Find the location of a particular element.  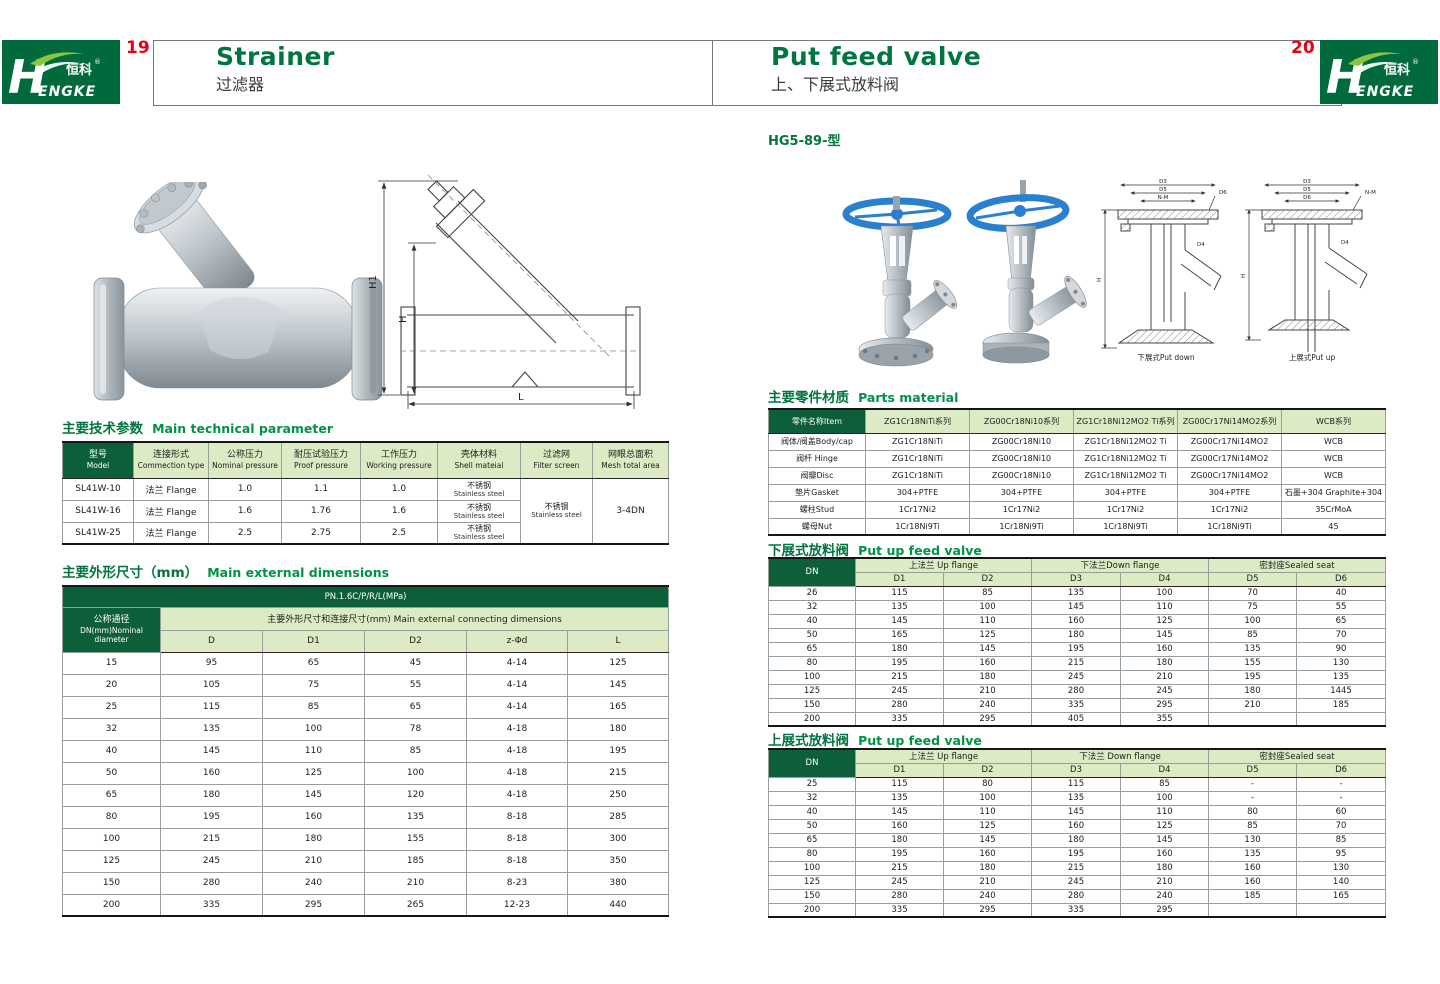

table-cell: 150 is located at coordinates (812, 896).